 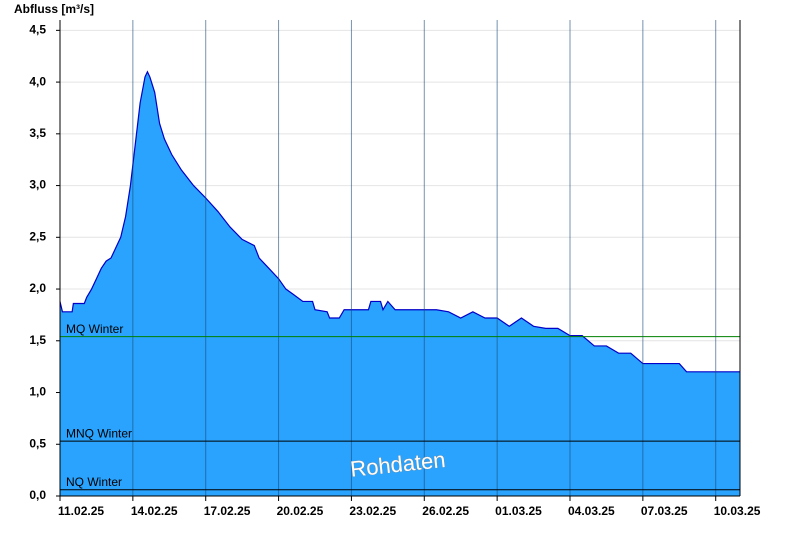 What do you see at coordinates (54, 9) in the screenshot?
I see `y-axis-title: Abfluss [m³/s]` at bounding box center [54, 9].